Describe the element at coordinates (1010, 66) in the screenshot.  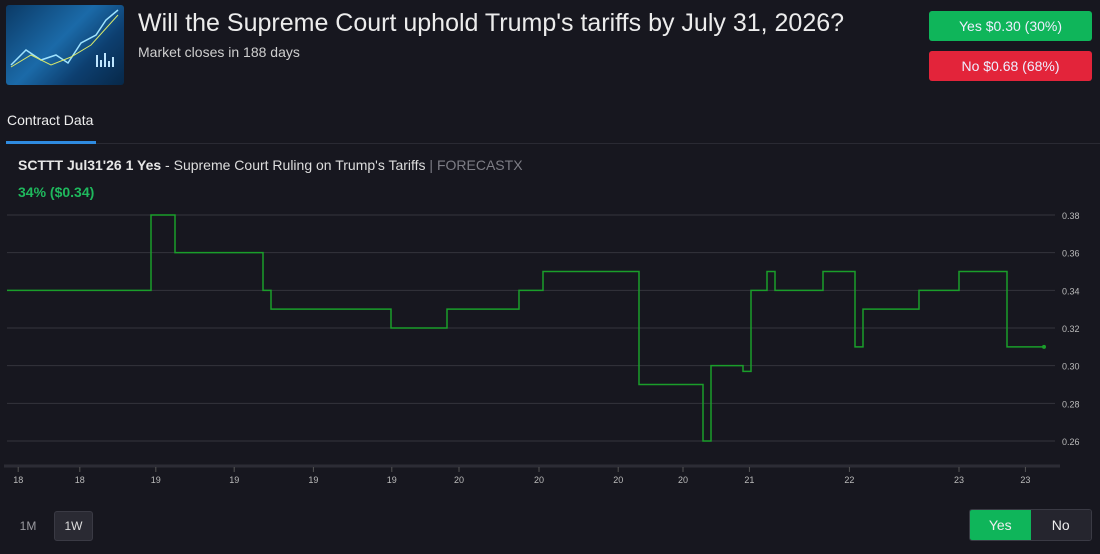
I see `buy-no-button: No $0.68 (68%)` at that location.